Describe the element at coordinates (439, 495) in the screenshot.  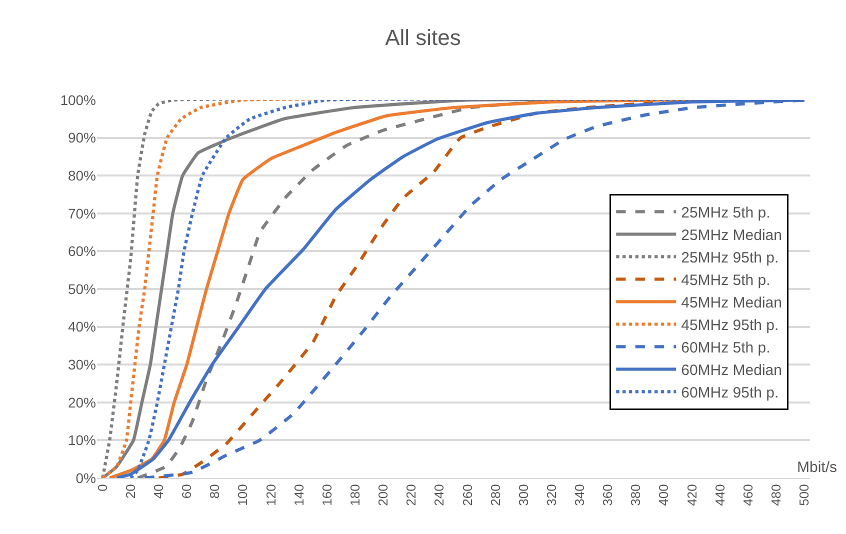
I see `x-tick-label: 240` at that location.